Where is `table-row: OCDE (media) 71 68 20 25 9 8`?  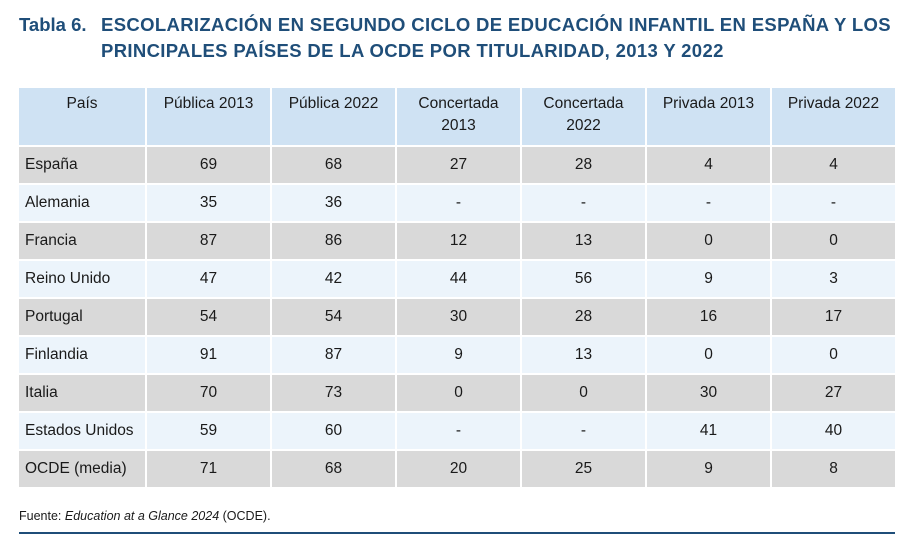 table-row: OCDE (media) 71 68 20 25 9 8 is located at coordinates (457, 469).